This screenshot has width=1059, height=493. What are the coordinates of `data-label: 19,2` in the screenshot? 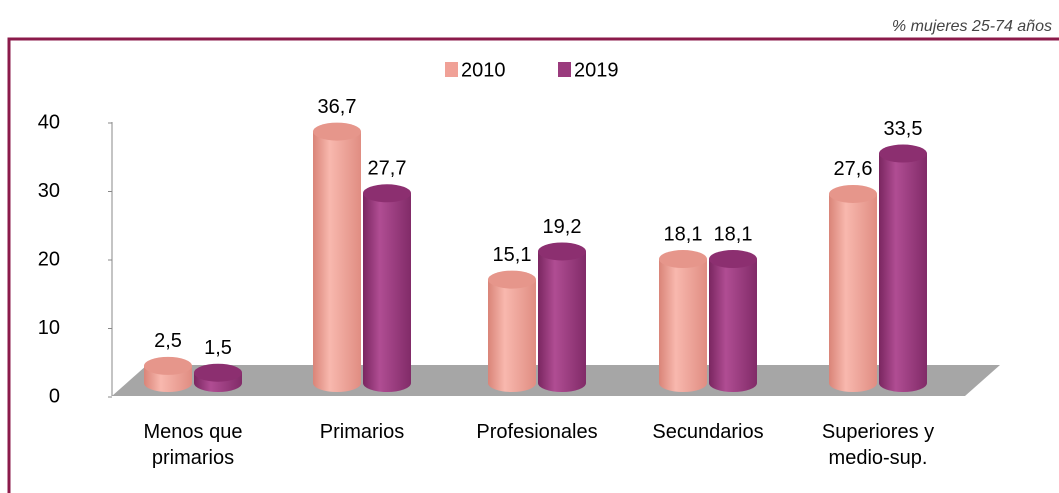 It's located at (562, 227).